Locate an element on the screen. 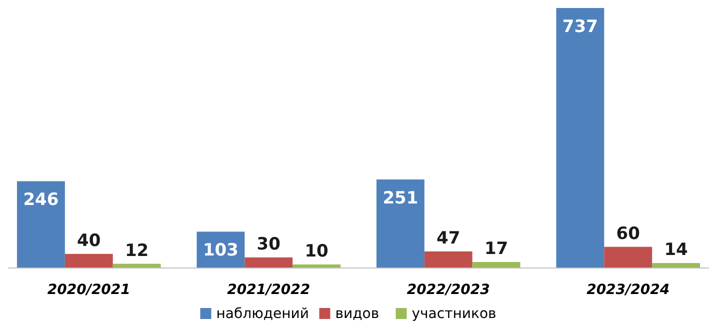 The image size is (715, 334). x-tick-label: 2023/2024 is located at coordinates (628, 290).